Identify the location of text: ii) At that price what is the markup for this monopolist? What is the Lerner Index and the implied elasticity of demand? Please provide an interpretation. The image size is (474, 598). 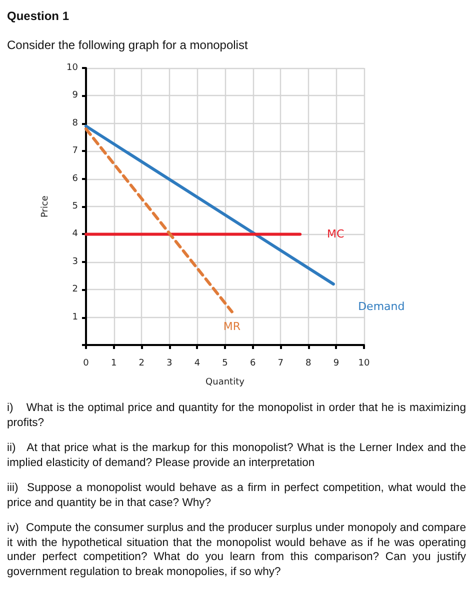
(236, 455).